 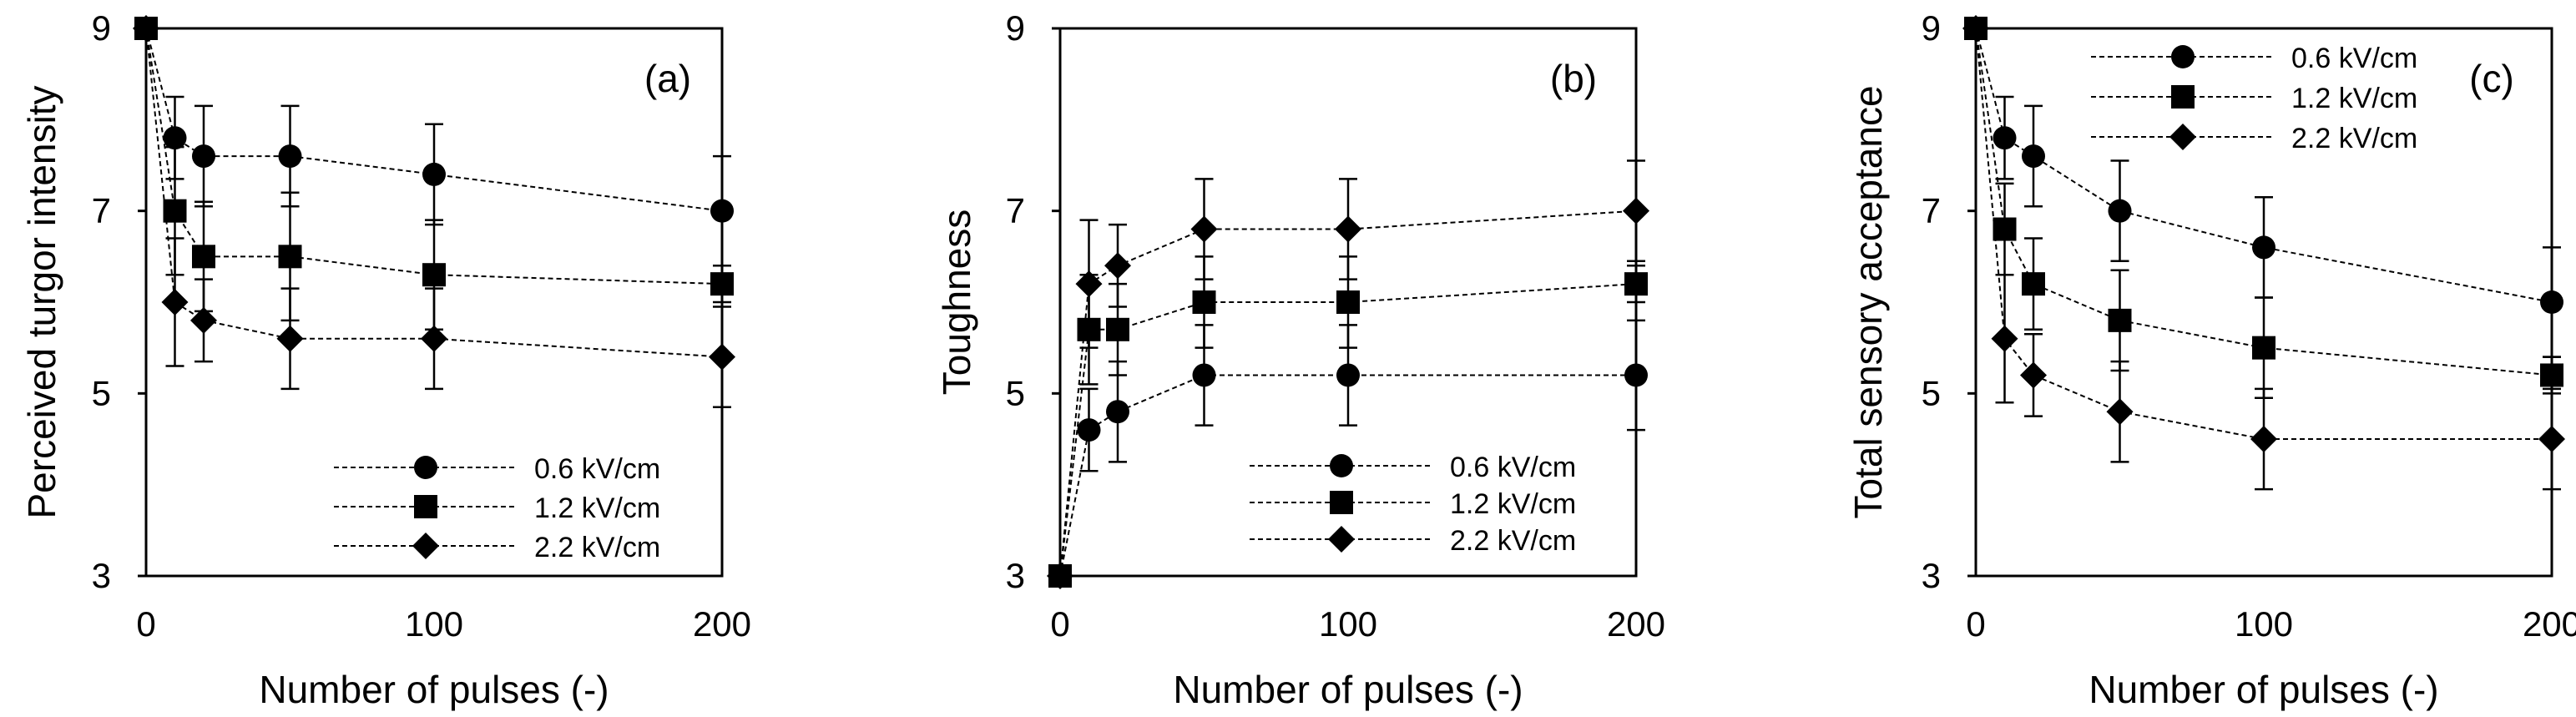 I want to click on series-circle, so click(x=2263, y=187).